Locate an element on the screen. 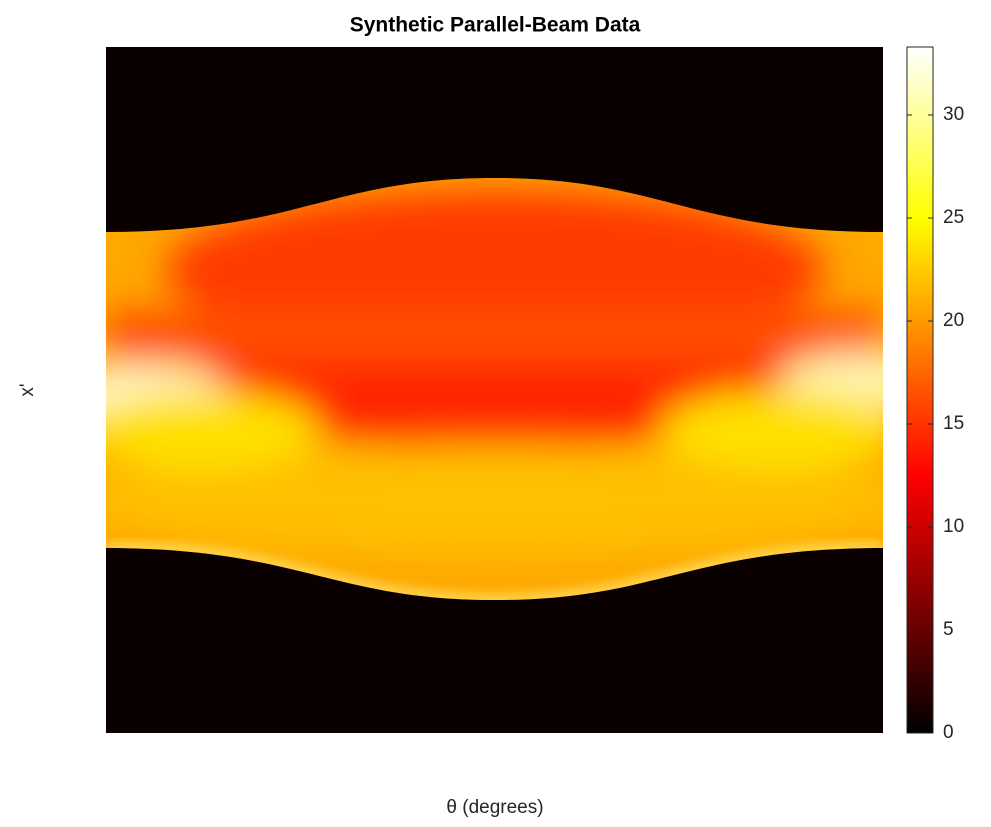  colorbar-tick-label: 20 is located at coordinates (953, 320).